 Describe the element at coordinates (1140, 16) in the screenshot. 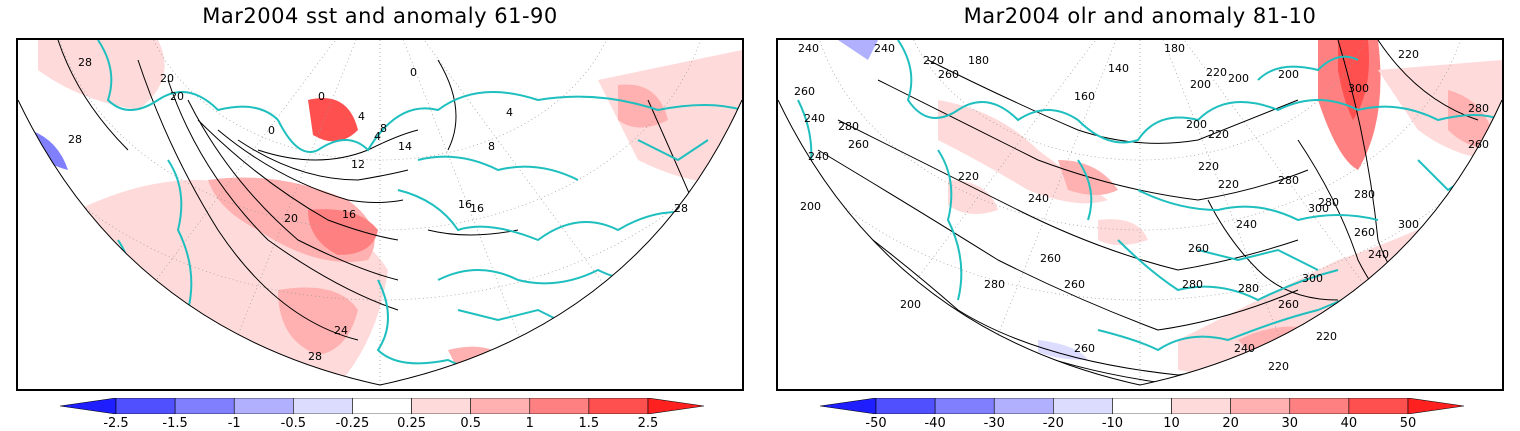

I see `olr-panel-title: Mar2004 olr and anomaly 81-10` at that location.